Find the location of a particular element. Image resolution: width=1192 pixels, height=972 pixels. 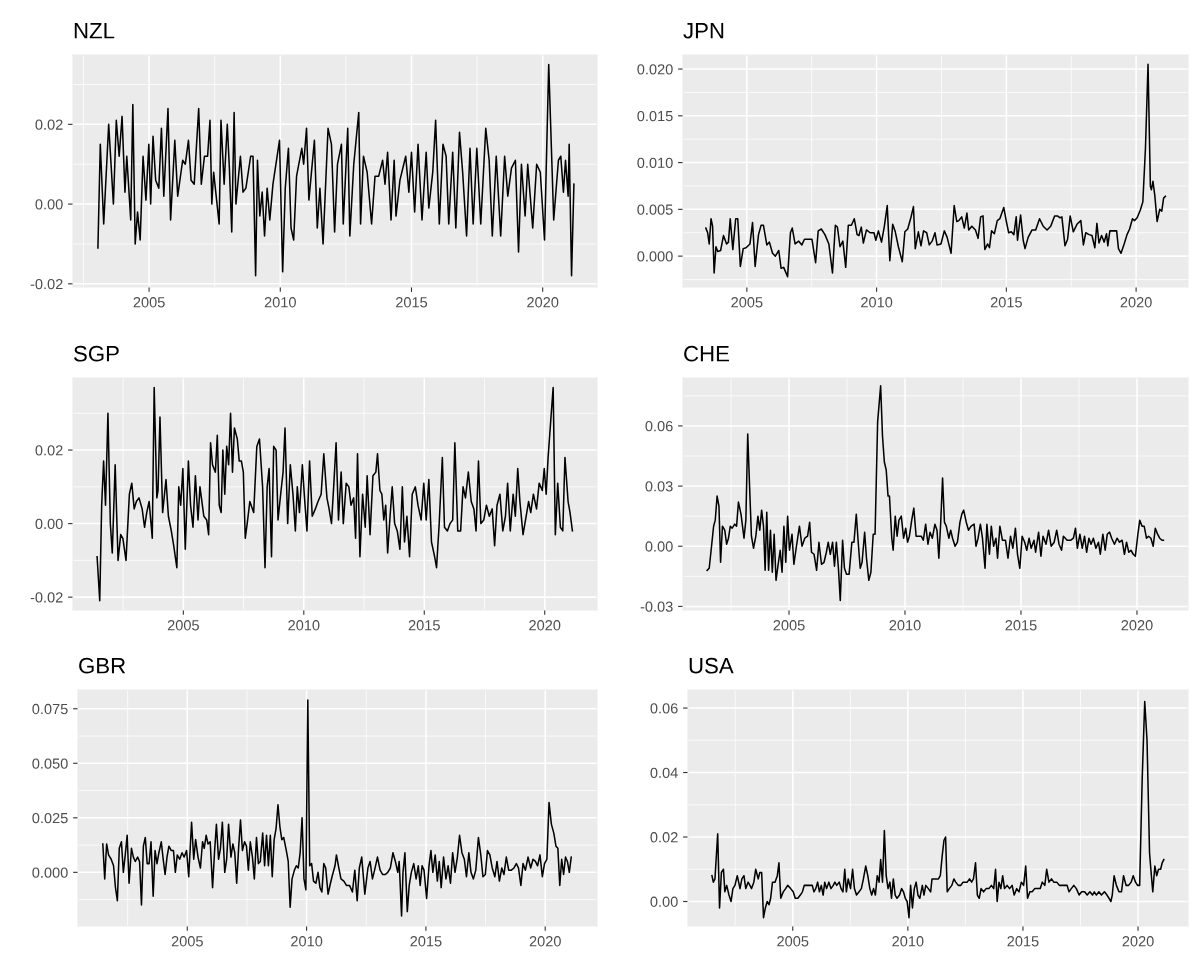

chart-title: JPN is located at coordinates (703, 31).